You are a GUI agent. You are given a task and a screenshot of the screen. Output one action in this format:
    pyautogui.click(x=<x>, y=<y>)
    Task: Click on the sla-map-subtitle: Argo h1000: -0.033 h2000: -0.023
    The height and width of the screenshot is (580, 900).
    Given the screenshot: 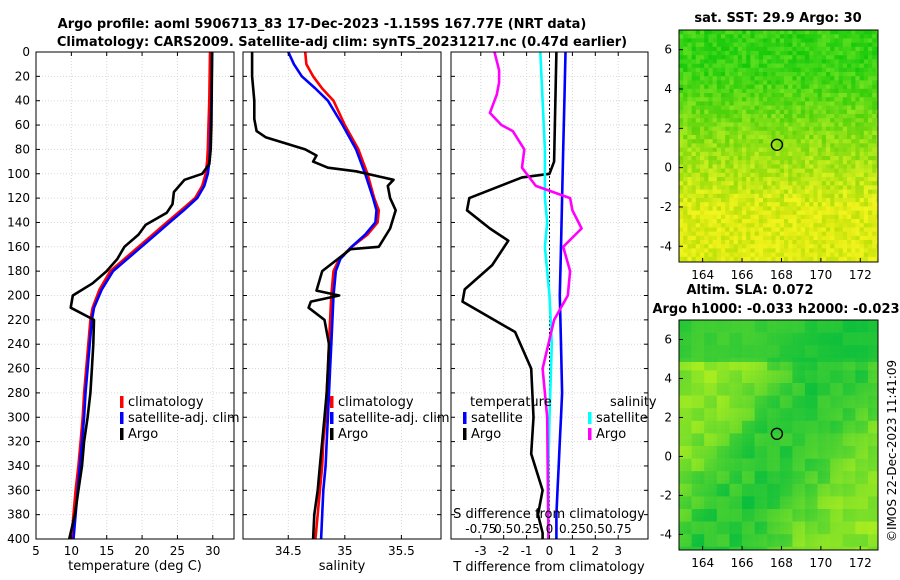 What is the action you would take?
    pyautogui.click(x=775, y=309)
    